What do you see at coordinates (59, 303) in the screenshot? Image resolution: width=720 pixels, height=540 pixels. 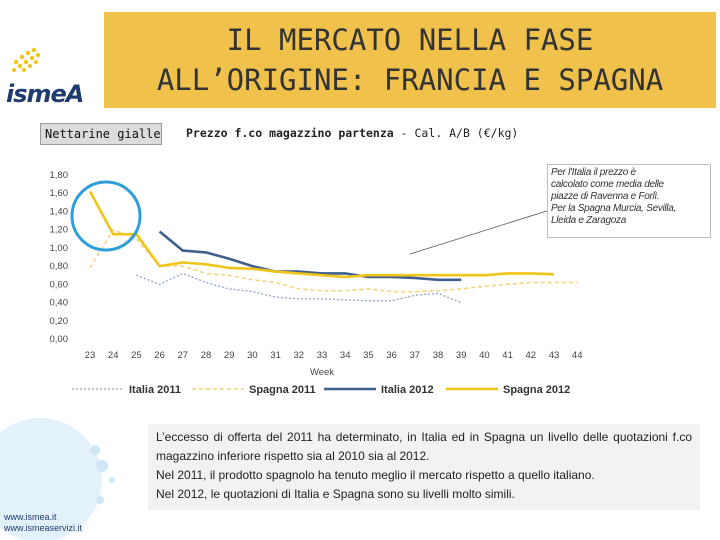 I see `y-tick-label: 0,40` at bounding box center [59, 303].